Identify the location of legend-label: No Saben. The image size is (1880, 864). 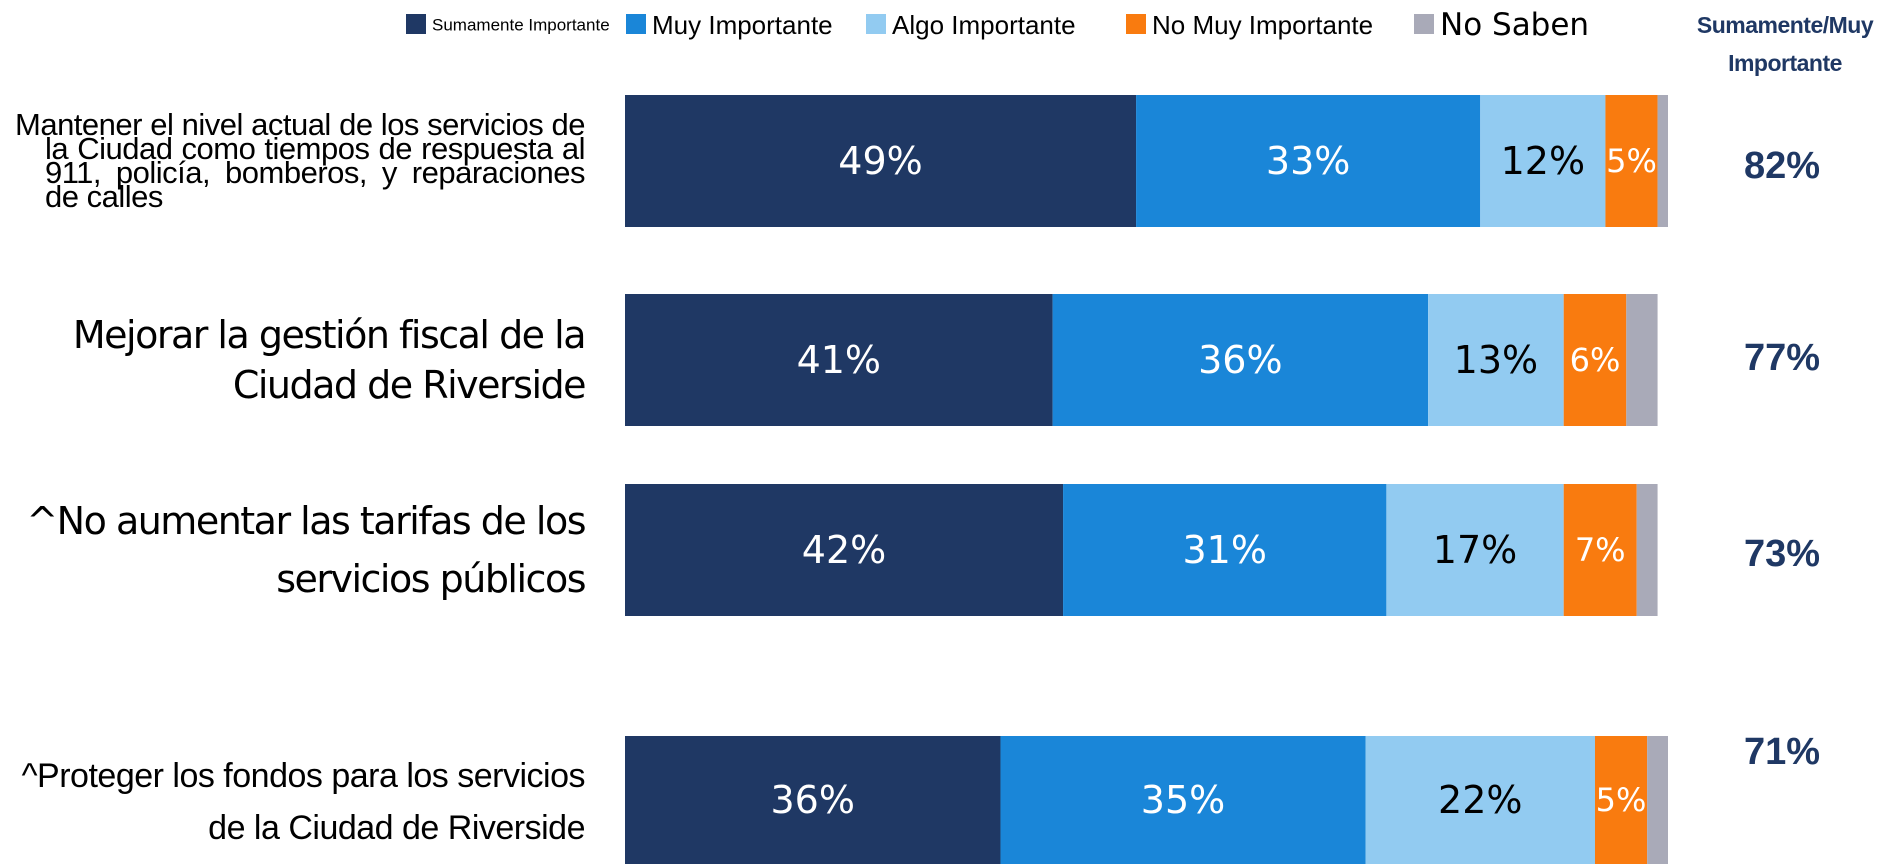
(1514, 25).